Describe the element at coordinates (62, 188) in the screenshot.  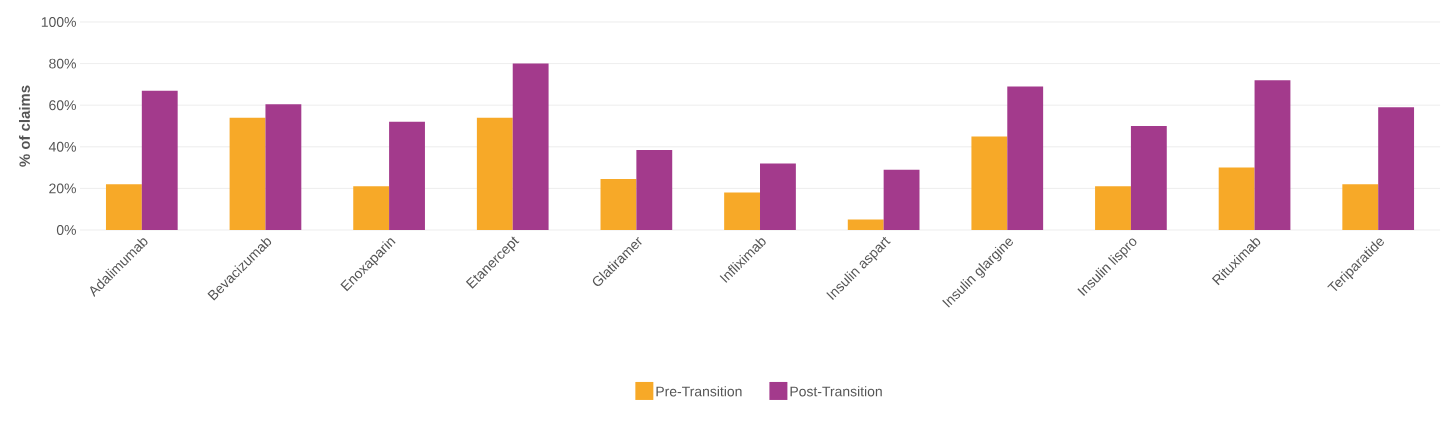
I see `y-tick-label: 20%` at that location.